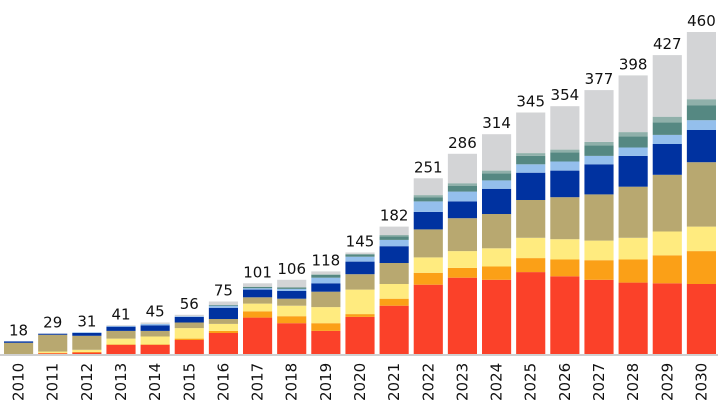 This screenshot has height=417, width=718. What do you see at coordinates (497, 382) in the screenshot?
I see `x-tick-label-2024: 2024` at bounding box center [497, 382].